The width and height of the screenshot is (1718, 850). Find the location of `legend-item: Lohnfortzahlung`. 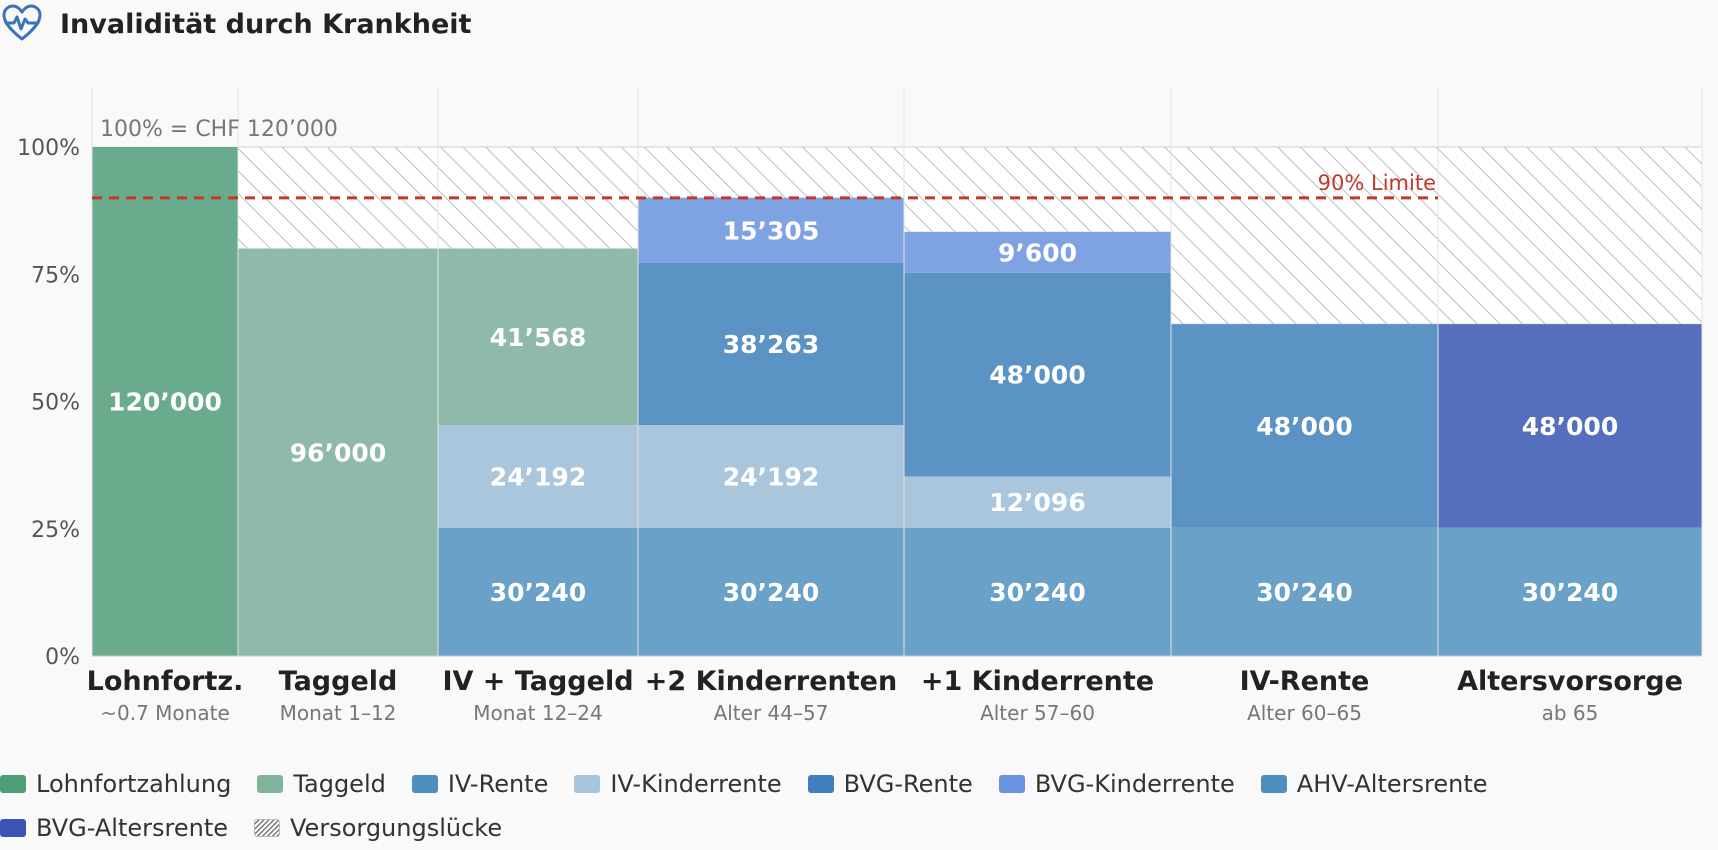

legend-item: Lohnfortzahlung is located at coordinates (115, 784).